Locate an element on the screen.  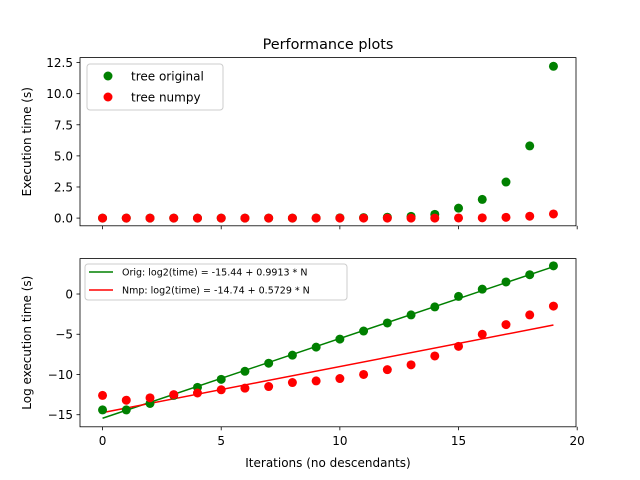
top-y-axis-label: Execution time (s) is located at coordinates (27, 141).